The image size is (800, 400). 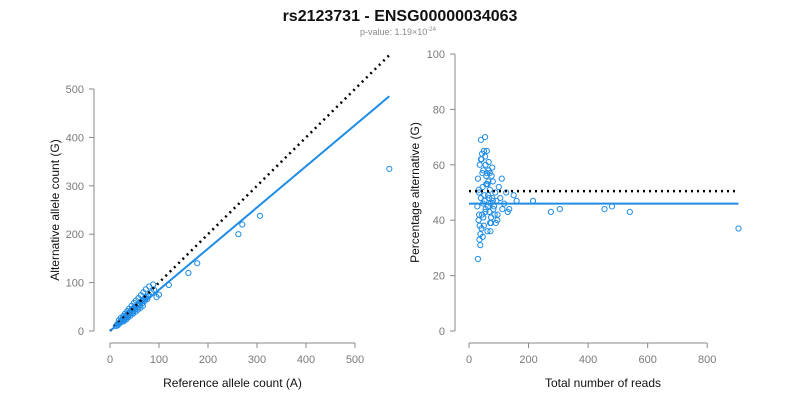 What do you see at coordinates (159, 360) in the screenshot?
I see `x-tick-label: 100` at bounding box center [159, 360].